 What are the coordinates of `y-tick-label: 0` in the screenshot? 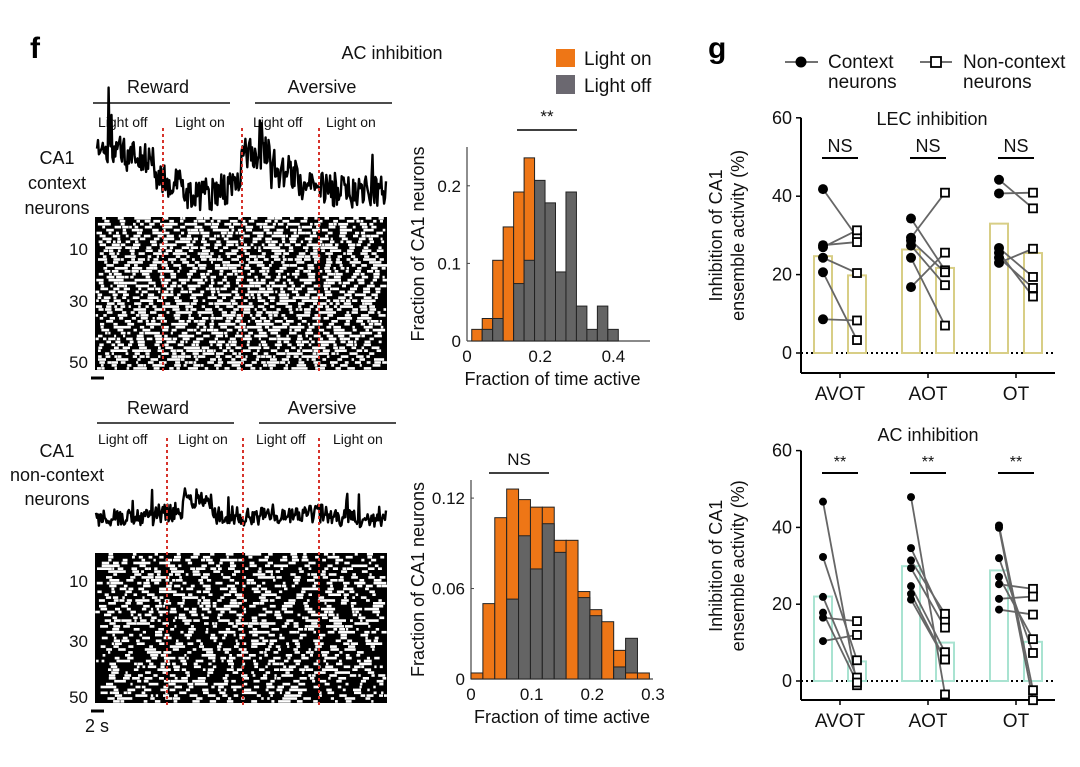 It's located at (787, 353).